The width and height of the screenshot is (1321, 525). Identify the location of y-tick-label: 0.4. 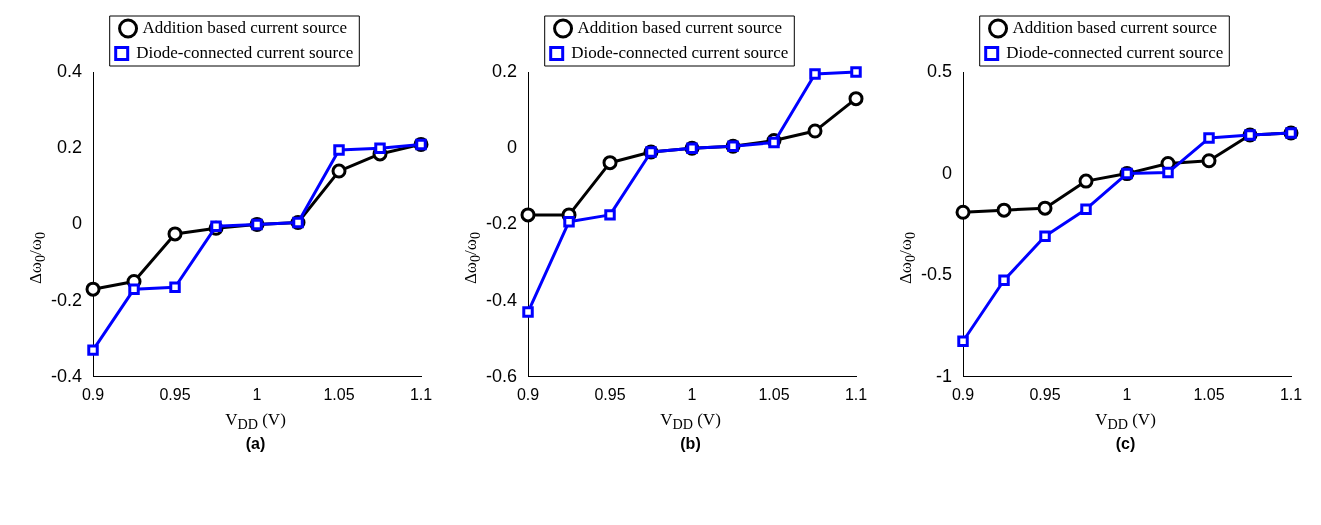
(69, 70).